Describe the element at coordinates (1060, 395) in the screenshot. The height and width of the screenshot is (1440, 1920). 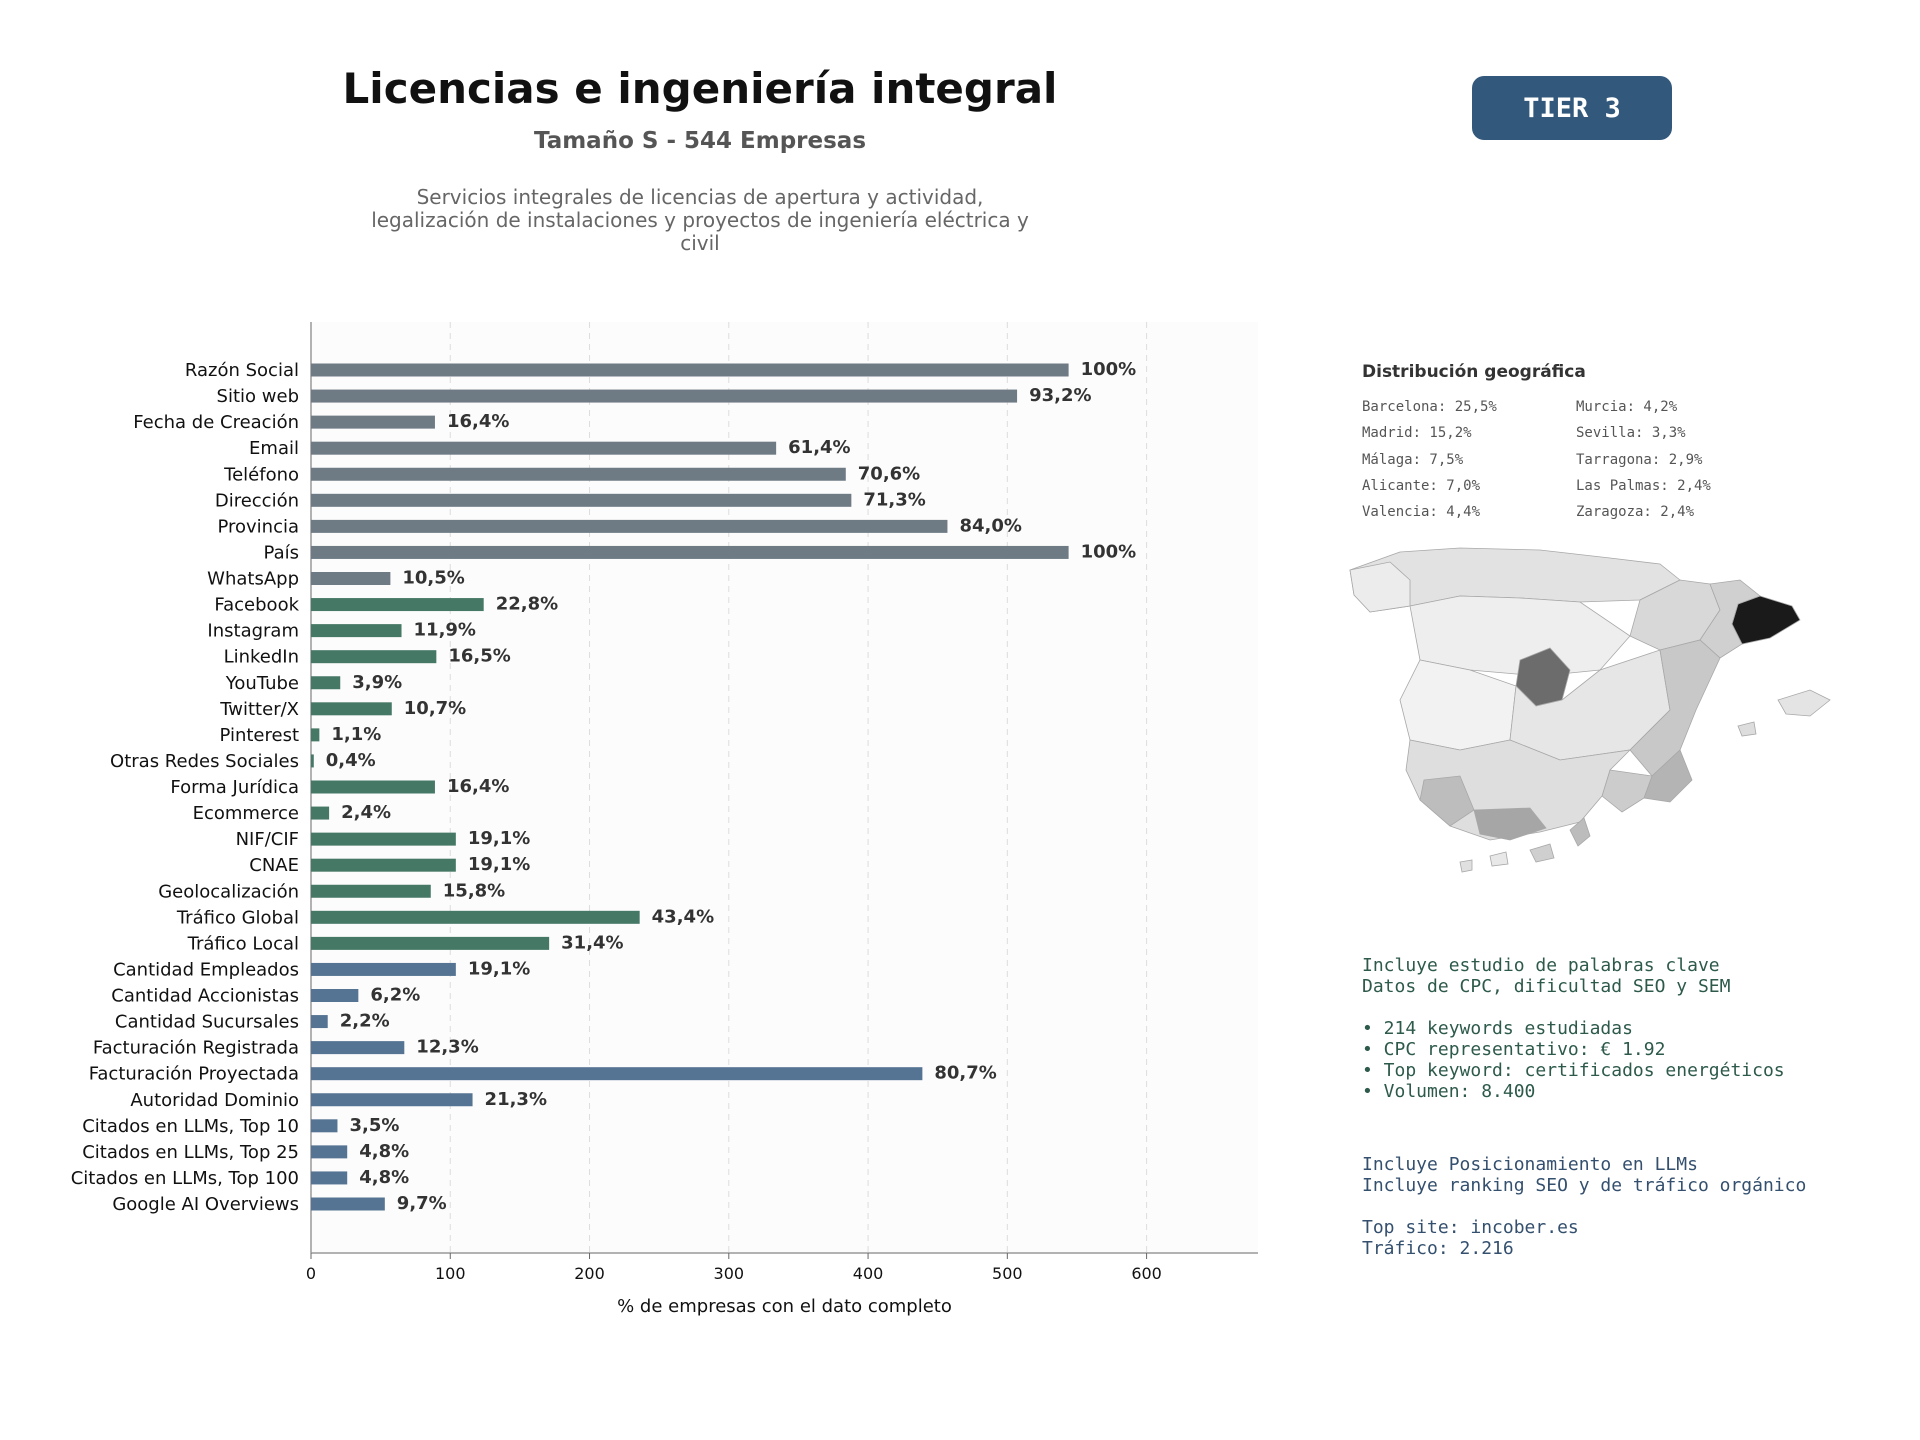
I see `data-label: 93,2%` at that location.